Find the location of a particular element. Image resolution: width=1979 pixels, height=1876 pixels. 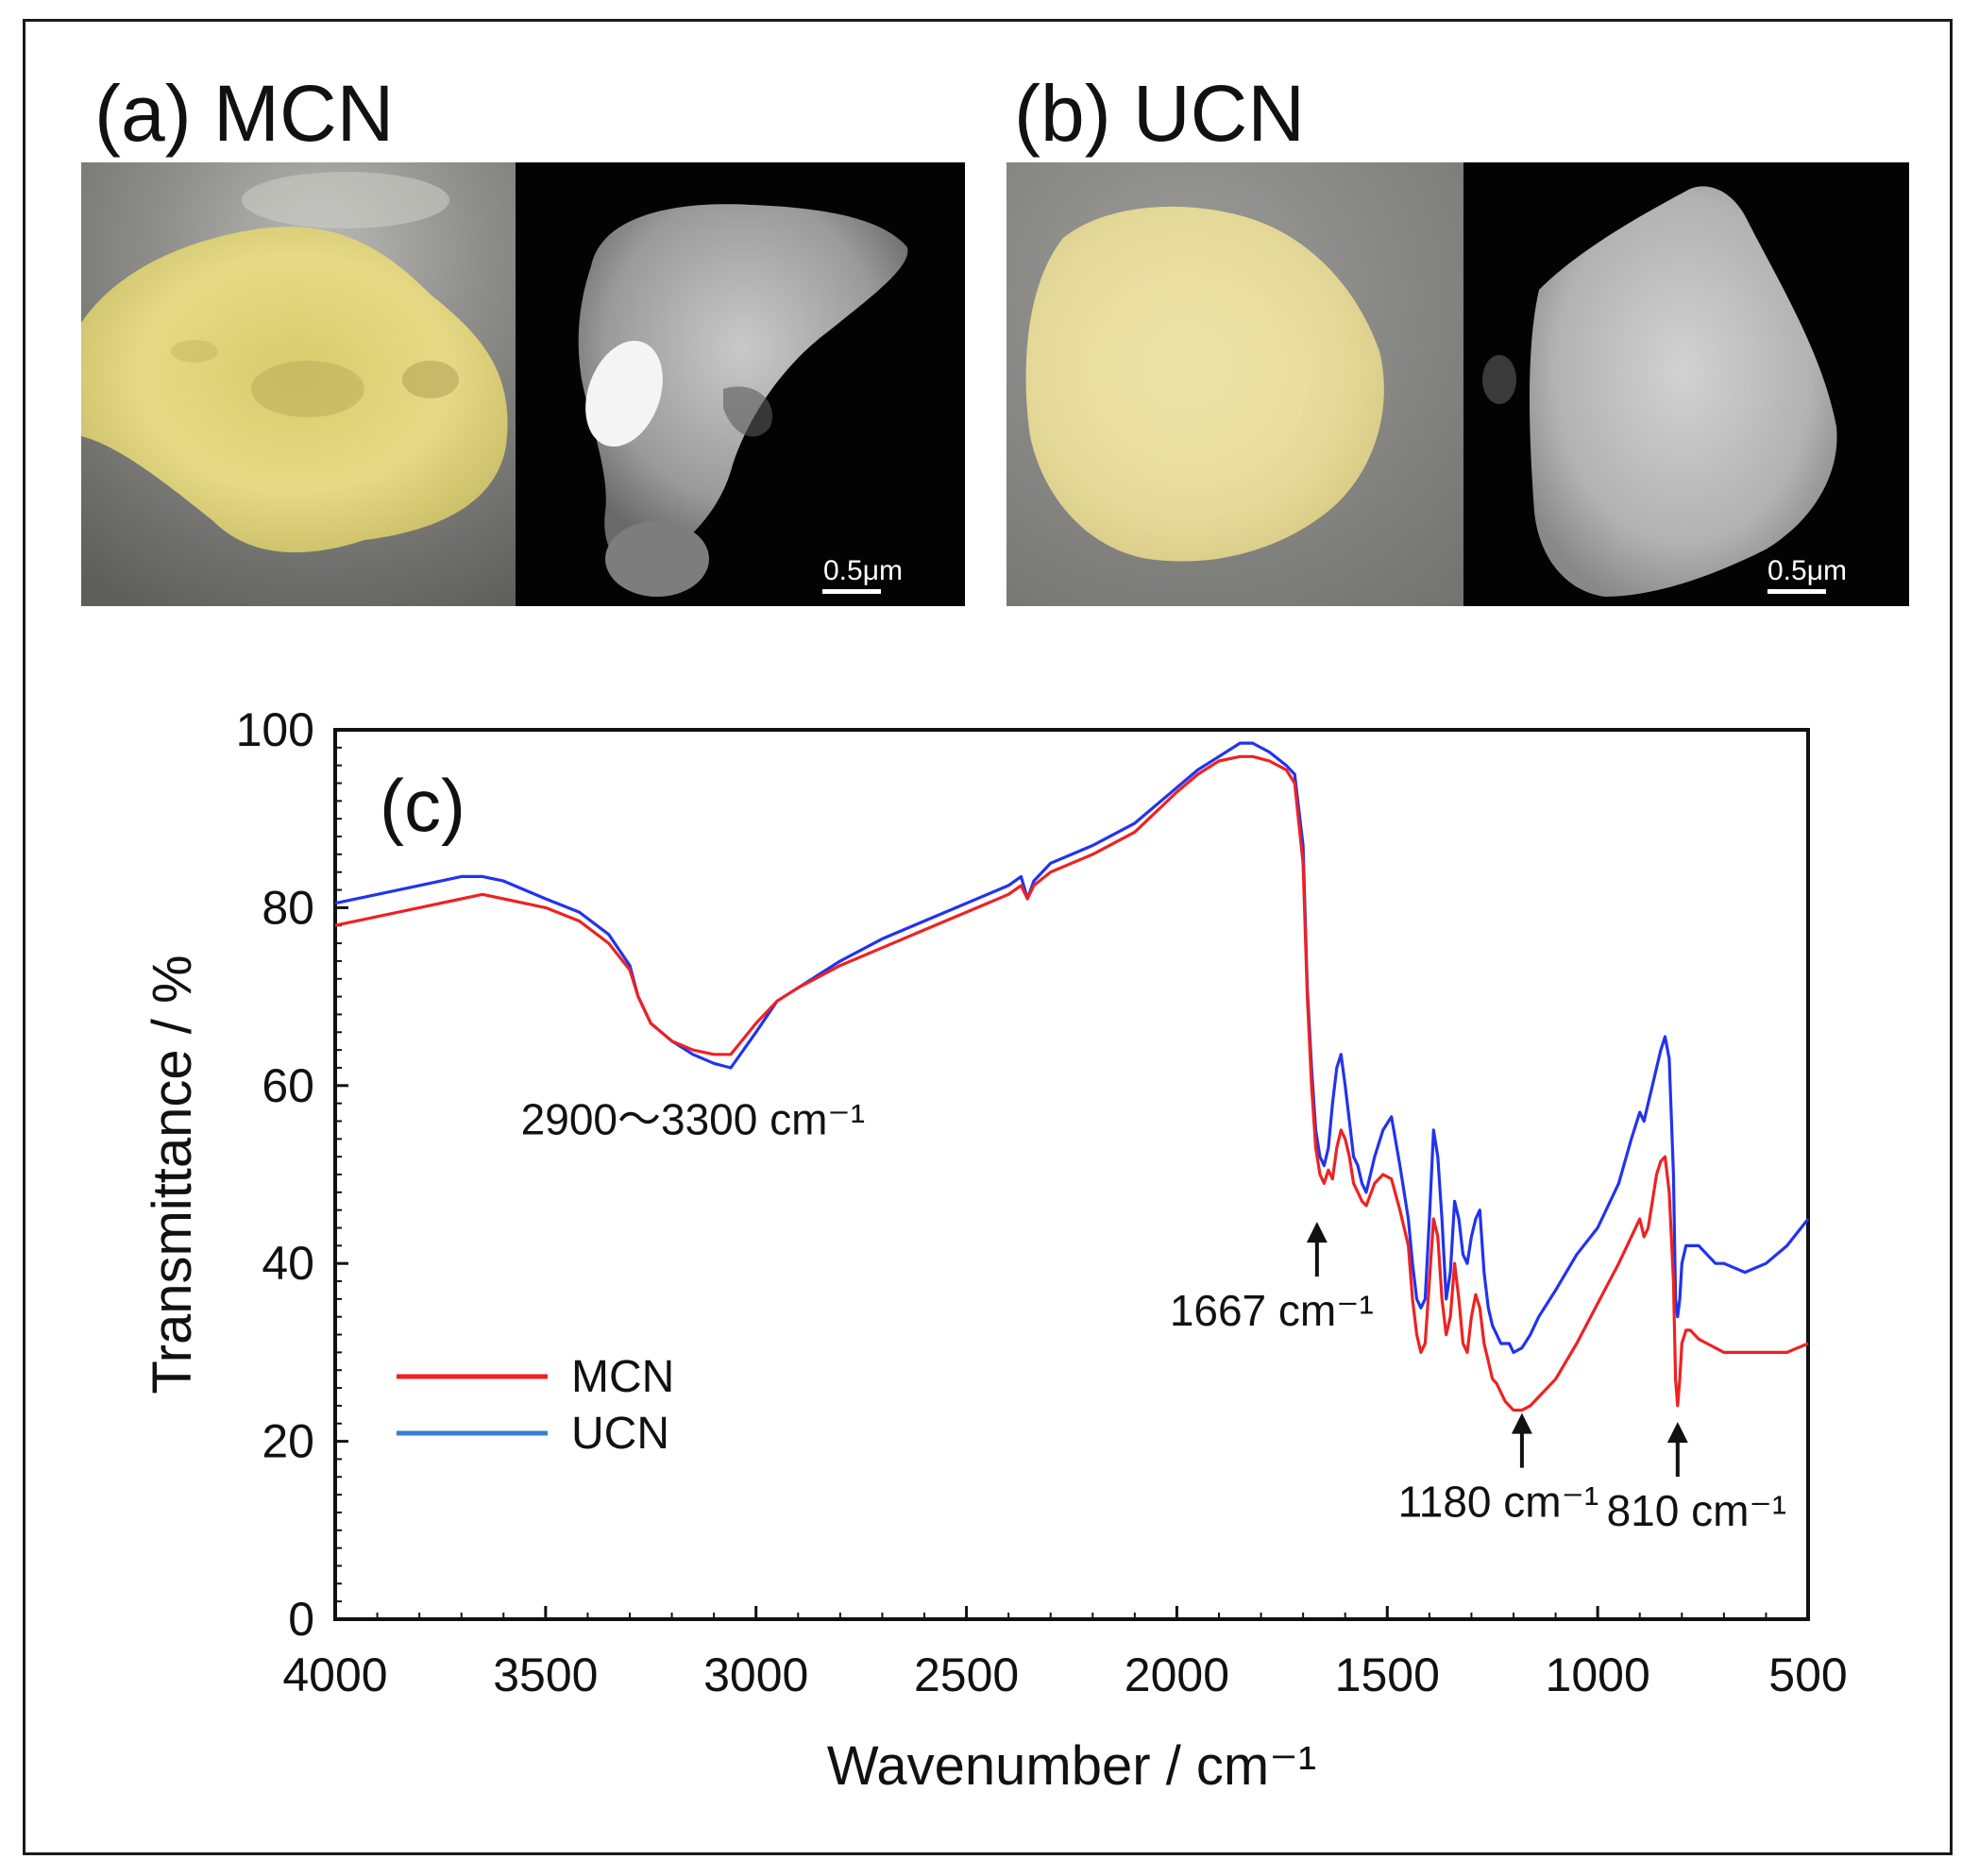

annotation-label: 2900～3300 cm⁻¹ is located at coordinates (693, 1119).